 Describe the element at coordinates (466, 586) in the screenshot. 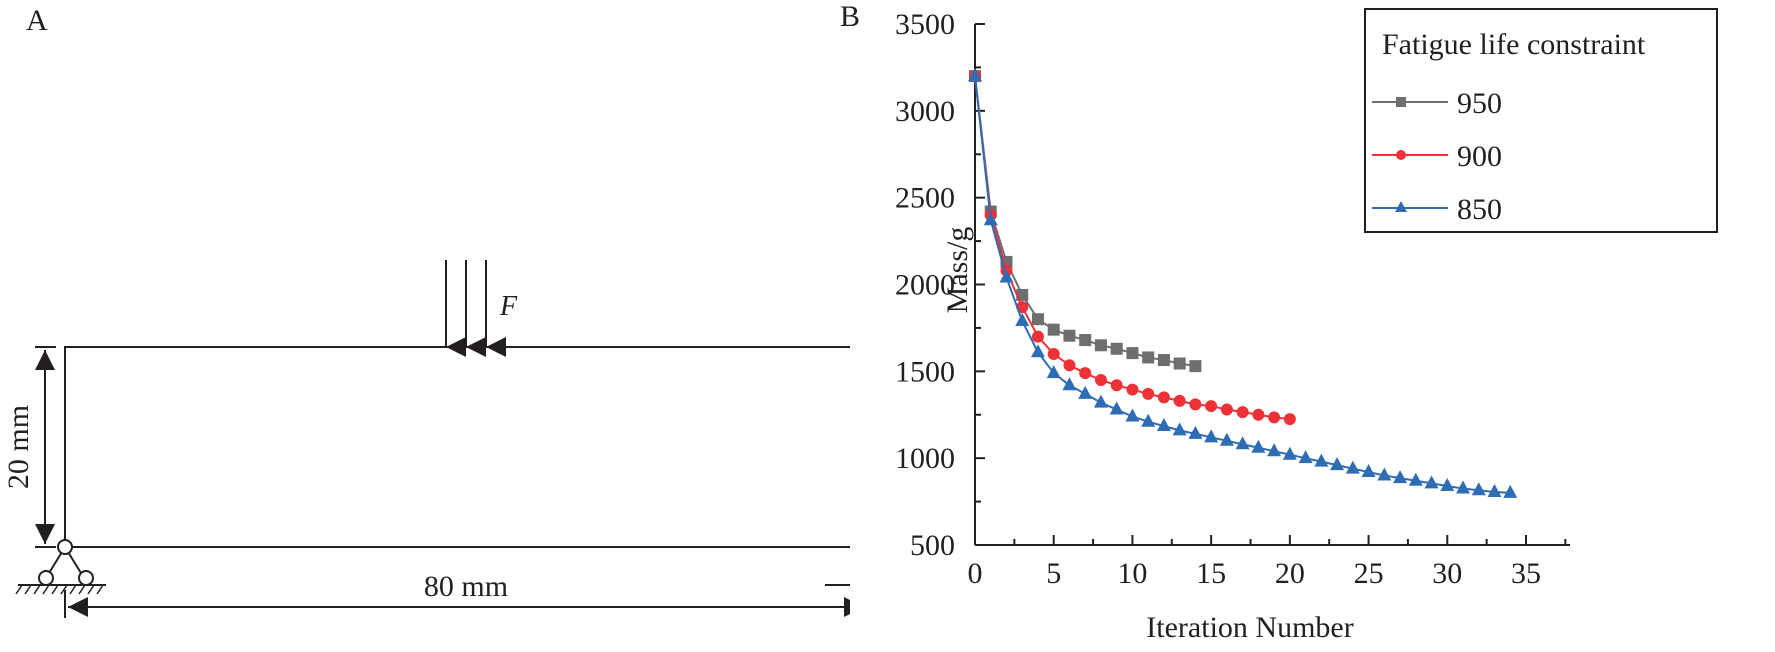

I see `length-dimension-label: 80 mm` at that location.